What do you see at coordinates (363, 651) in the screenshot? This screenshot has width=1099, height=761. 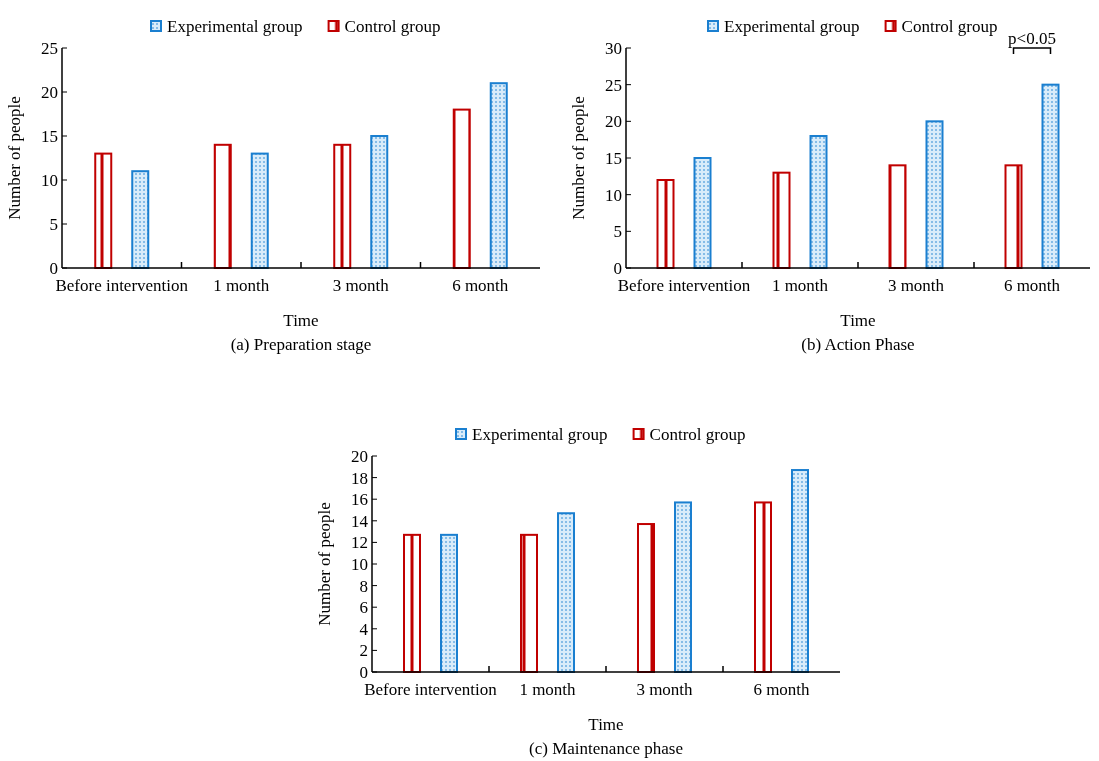 I see `y-tick-label: 2` at bounding box center [363, 651].